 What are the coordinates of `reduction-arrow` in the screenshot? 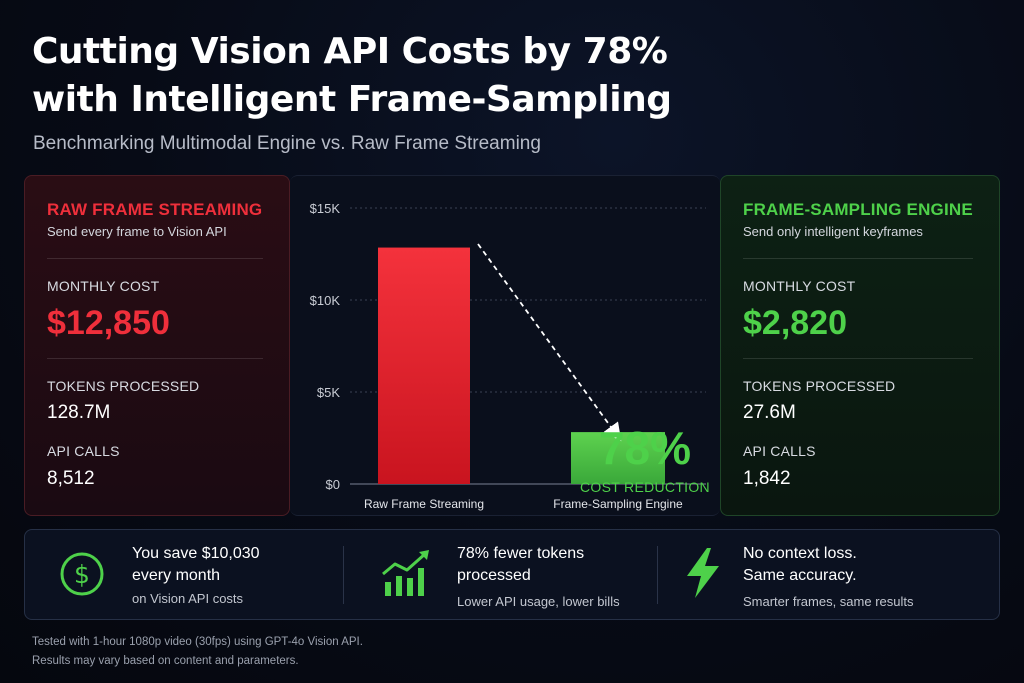 It's located at (549, 342).